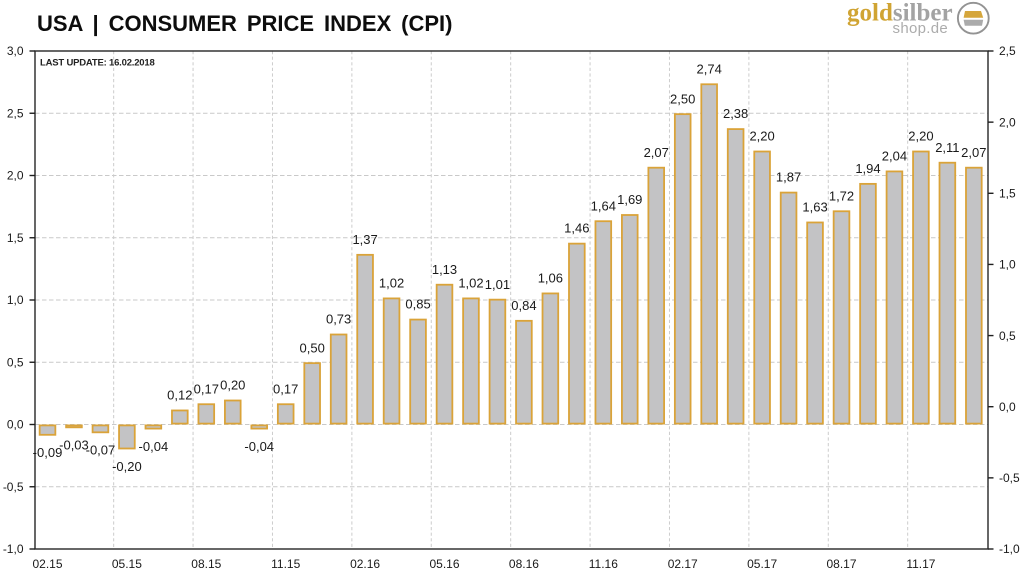 The width and height of the screenshot is (1024, 572). Describe the element at coordinates (947, 147) in the screenshot. I see `svg-text: 2,11` at that location.